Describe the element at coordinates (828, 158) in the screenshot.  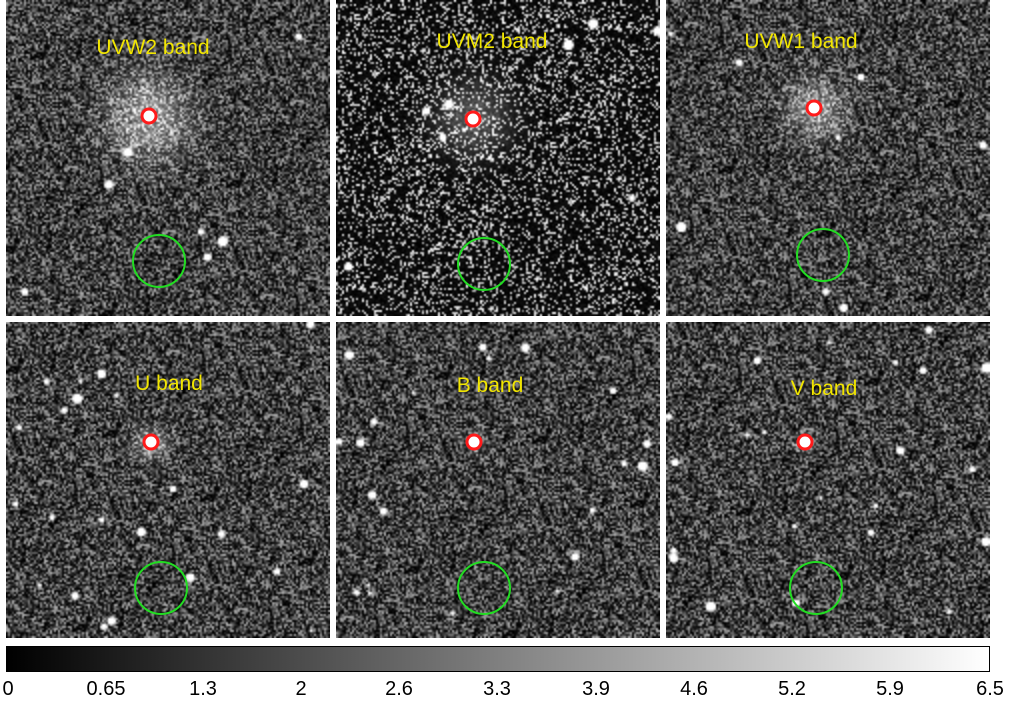
I see `image-panel-uvw1: UVW1 band` at that location.